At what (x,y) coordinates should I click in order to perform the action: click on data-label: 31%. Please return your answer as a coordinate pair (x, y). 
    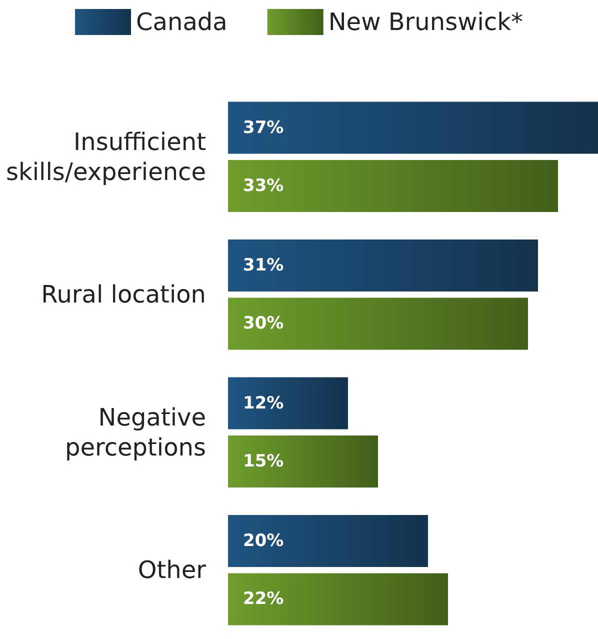
    Looking at the image, I should click on (263, 266).